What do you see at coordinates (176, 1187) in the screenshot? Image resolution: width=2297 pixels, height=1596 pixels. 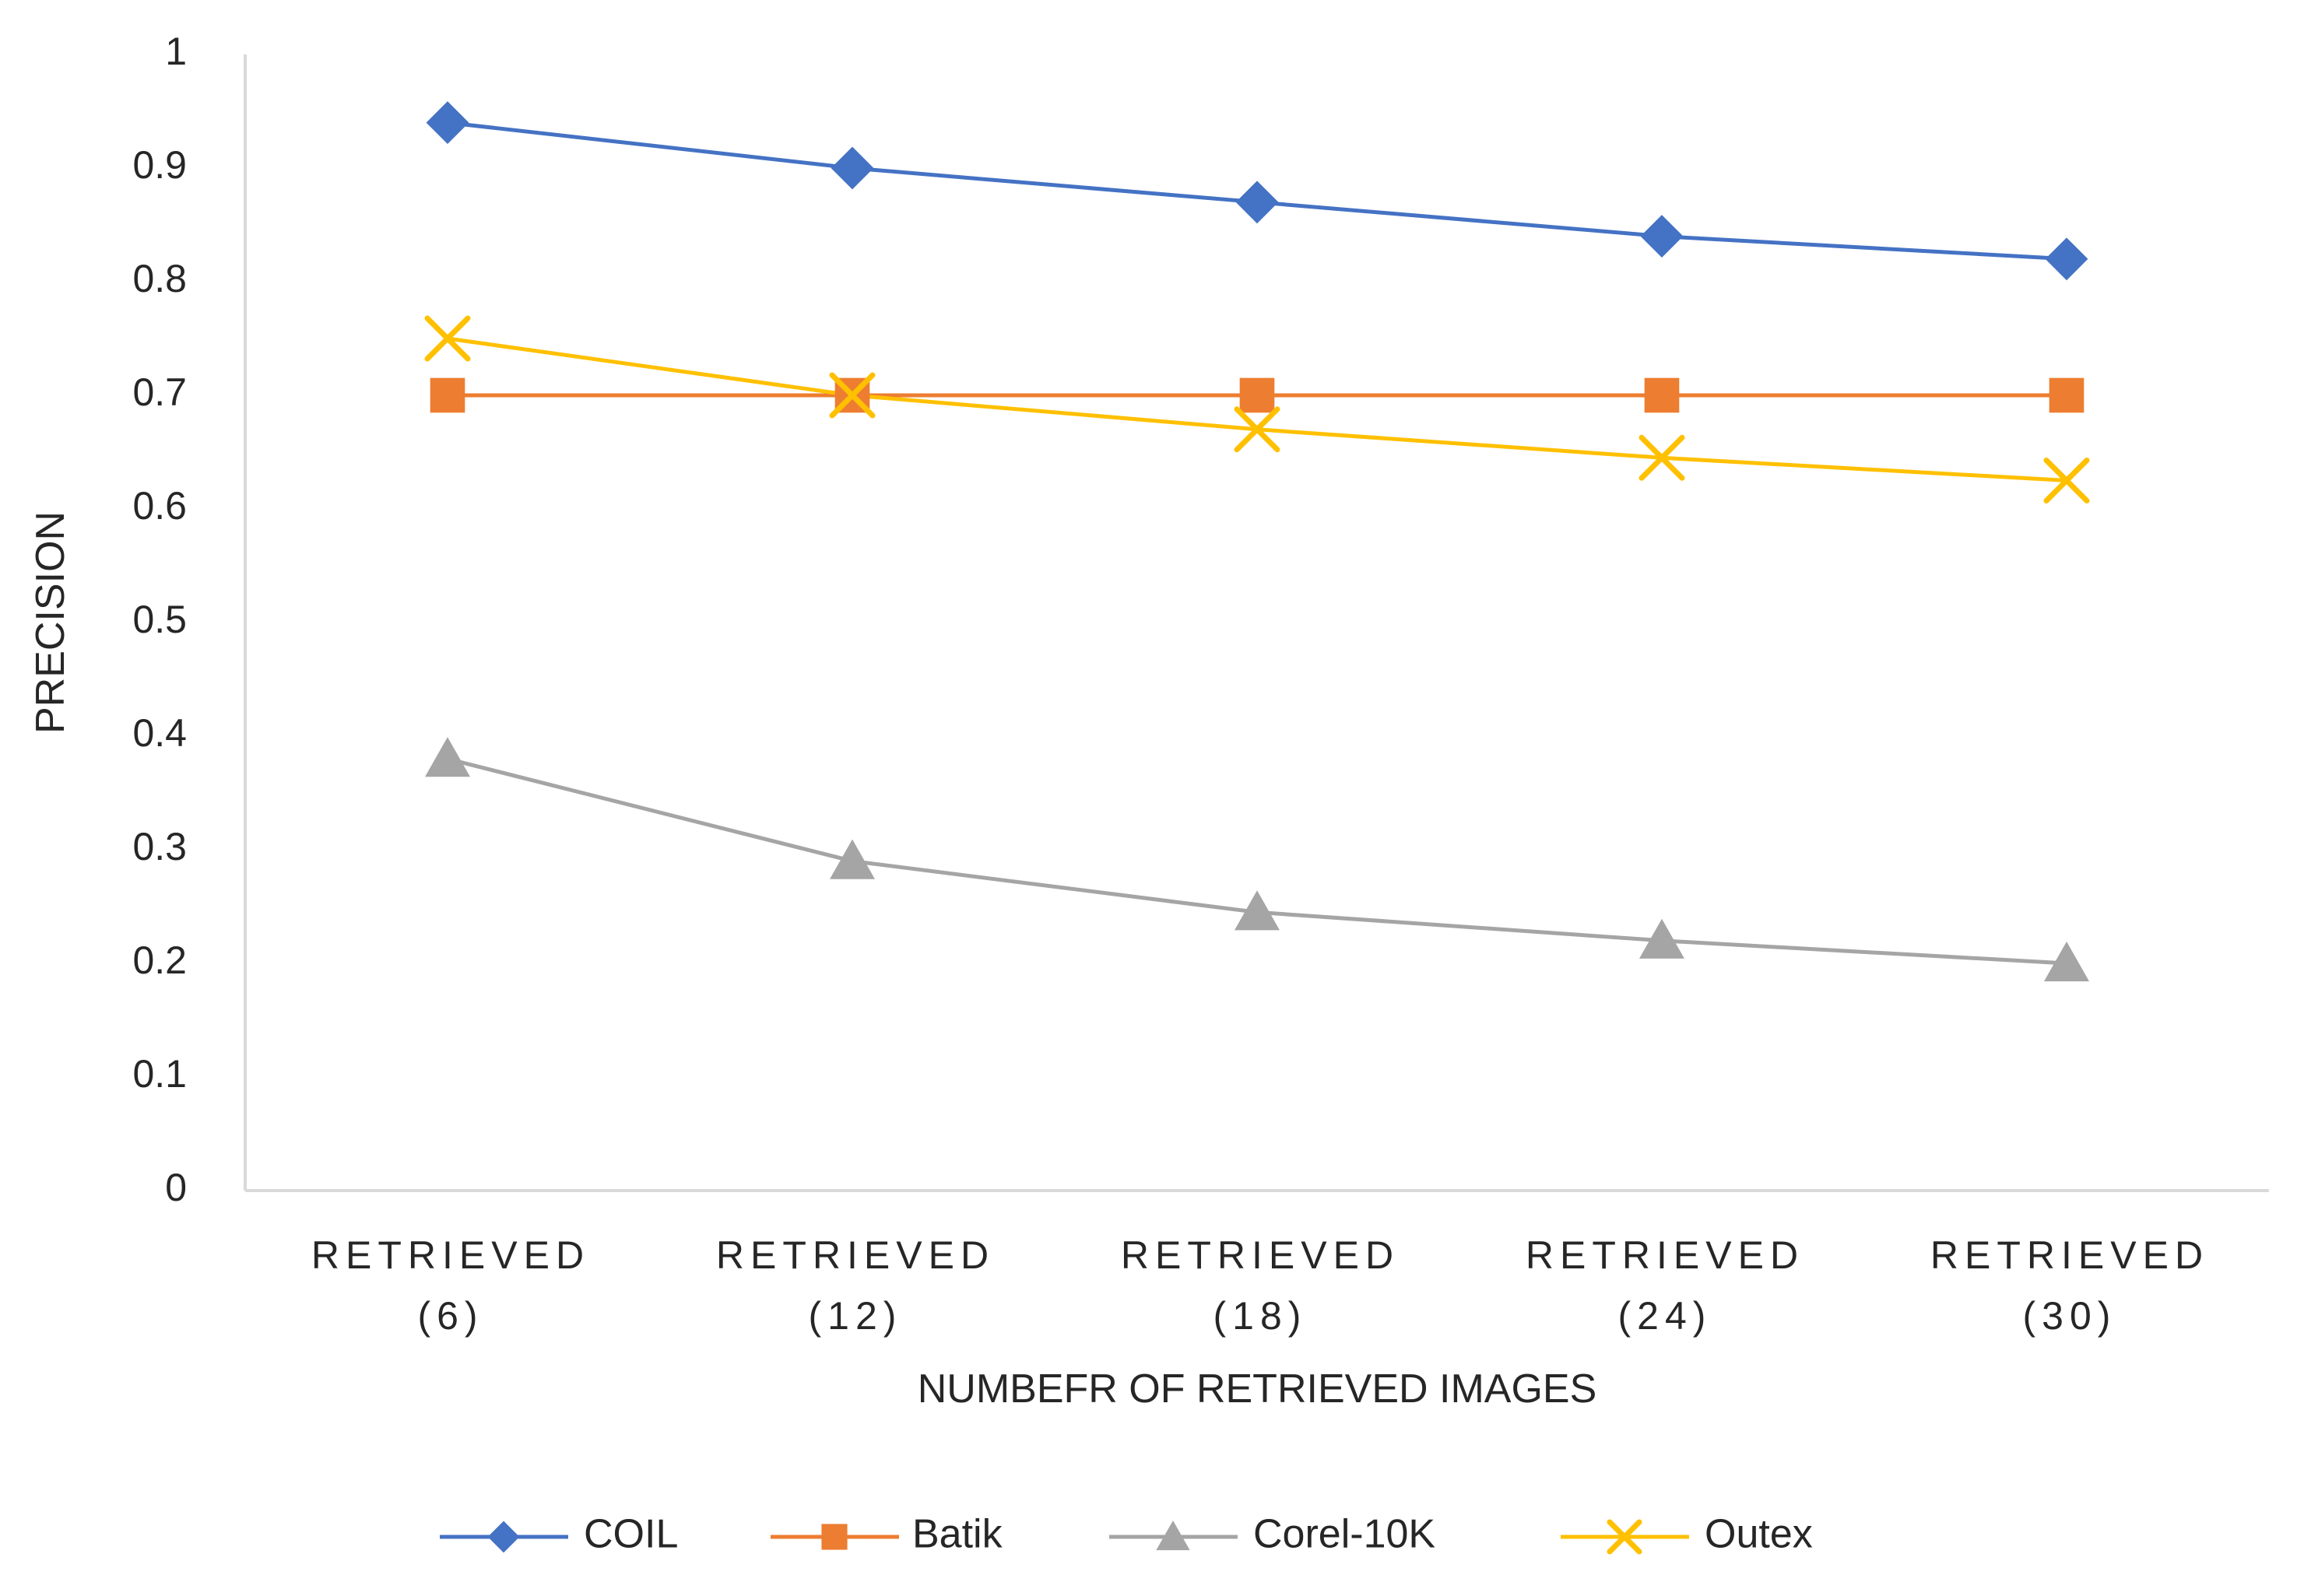 I see `y-tick-label: 0` at bounding box center [176, 1187].